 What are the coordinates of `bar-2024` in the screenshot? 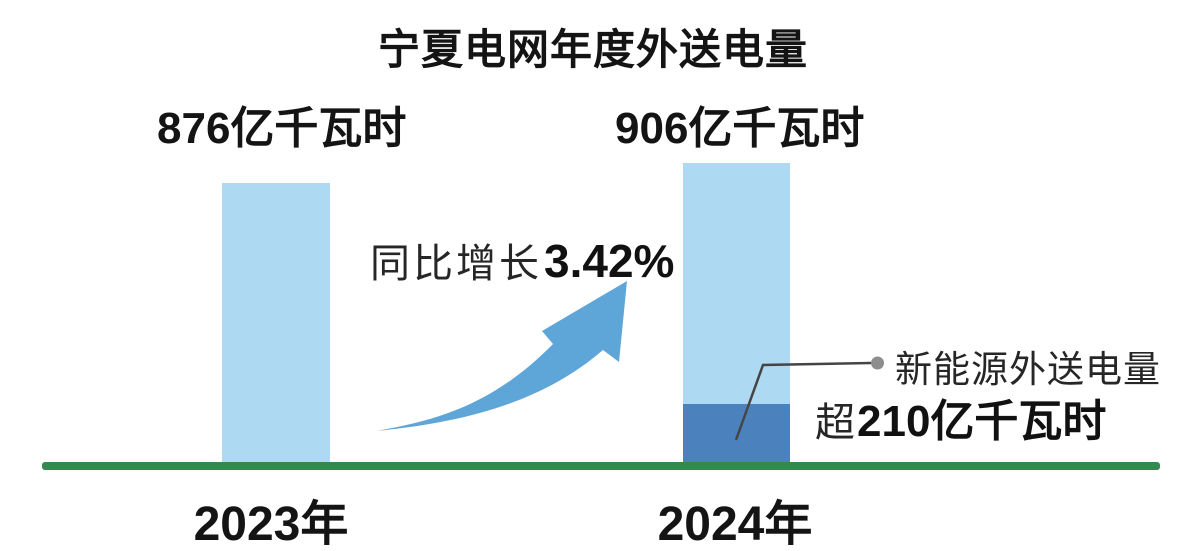 It's located at (736, 312).